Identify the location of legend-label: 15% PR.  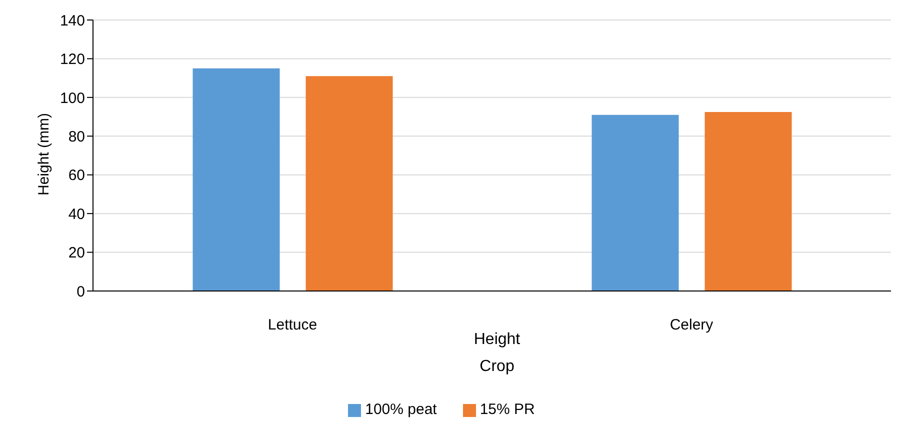
(507, 409).